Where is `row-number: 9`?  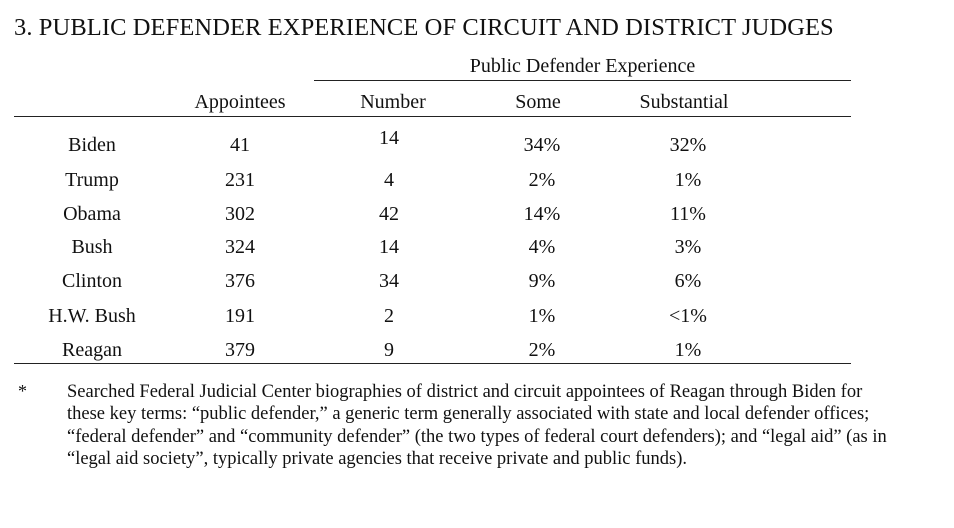 row-number: 9 is located at coordinates (389, 350).